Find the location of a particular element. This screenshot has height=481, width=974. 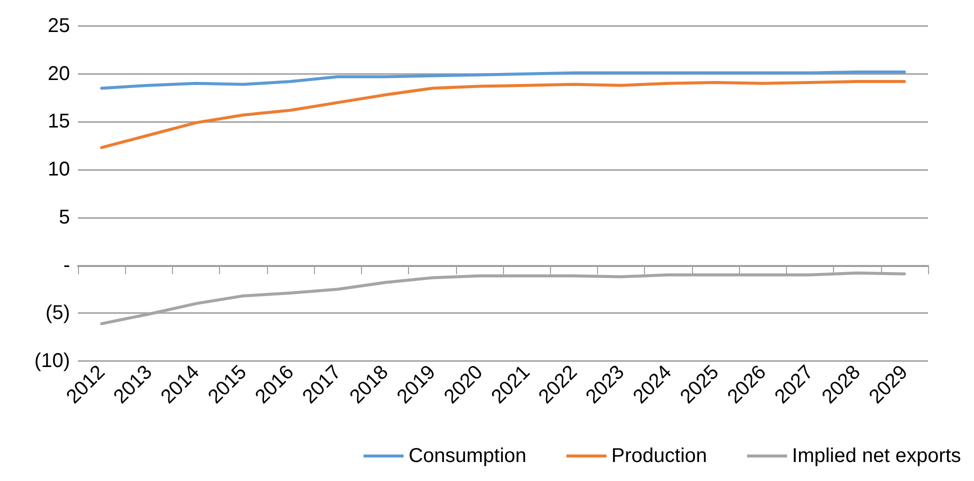

y-tick-label: 15 is located at coordinates (59, 121).